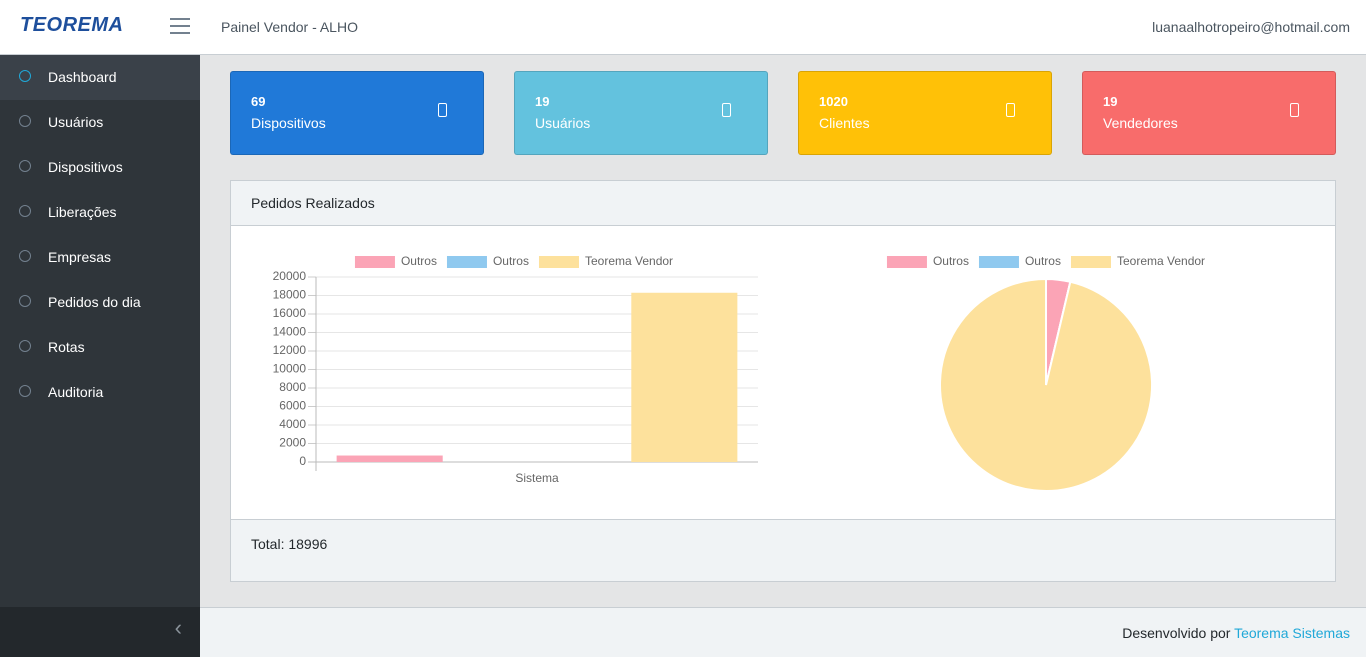  I want to click on nav-item: Liberações, so click(100, 212).